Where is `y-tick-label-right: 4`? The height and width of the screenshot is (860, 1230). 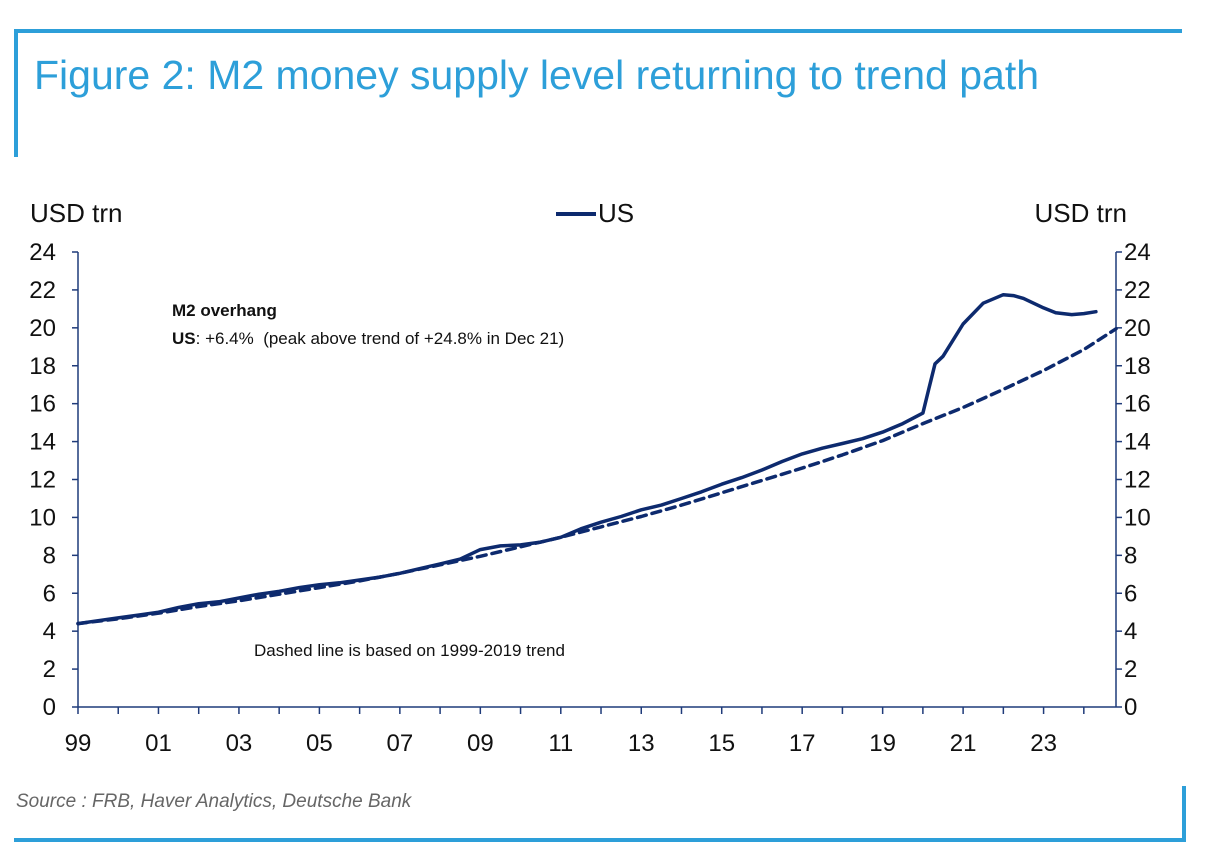 y-tick-label-right: 4 is located at coordinates (1130, 631).